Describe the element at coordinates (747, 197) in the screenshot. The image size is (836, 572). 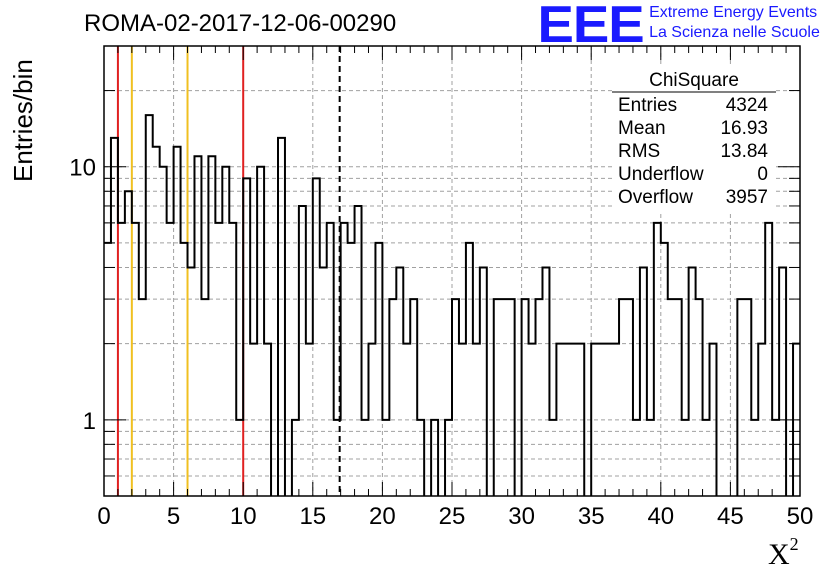
I see `stats-value: 3957` at that location.